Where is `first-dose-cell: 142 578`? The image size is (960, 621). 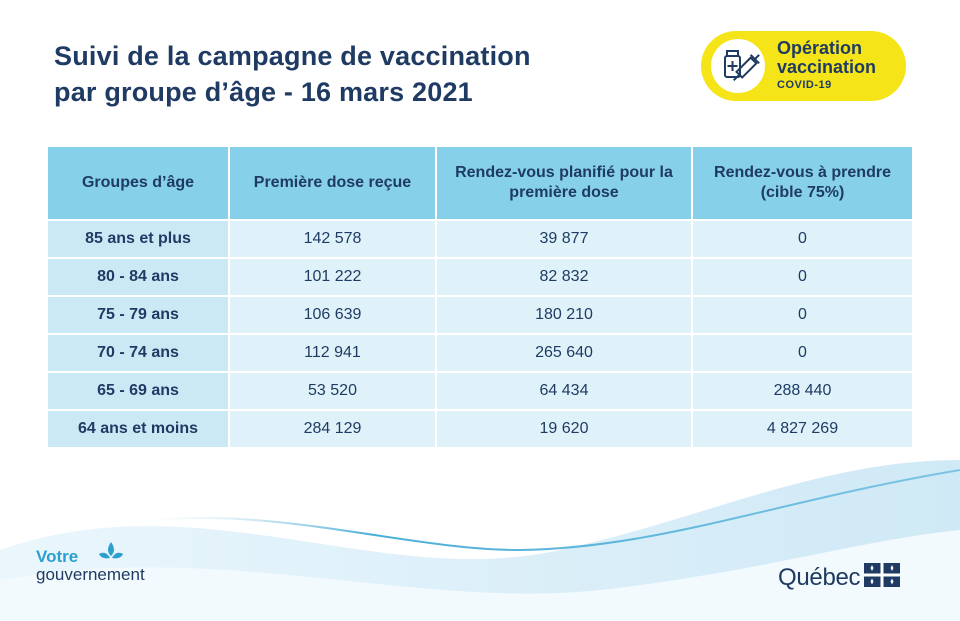 first-dose-cell: 142 578 is located at coordinates (333, 238).